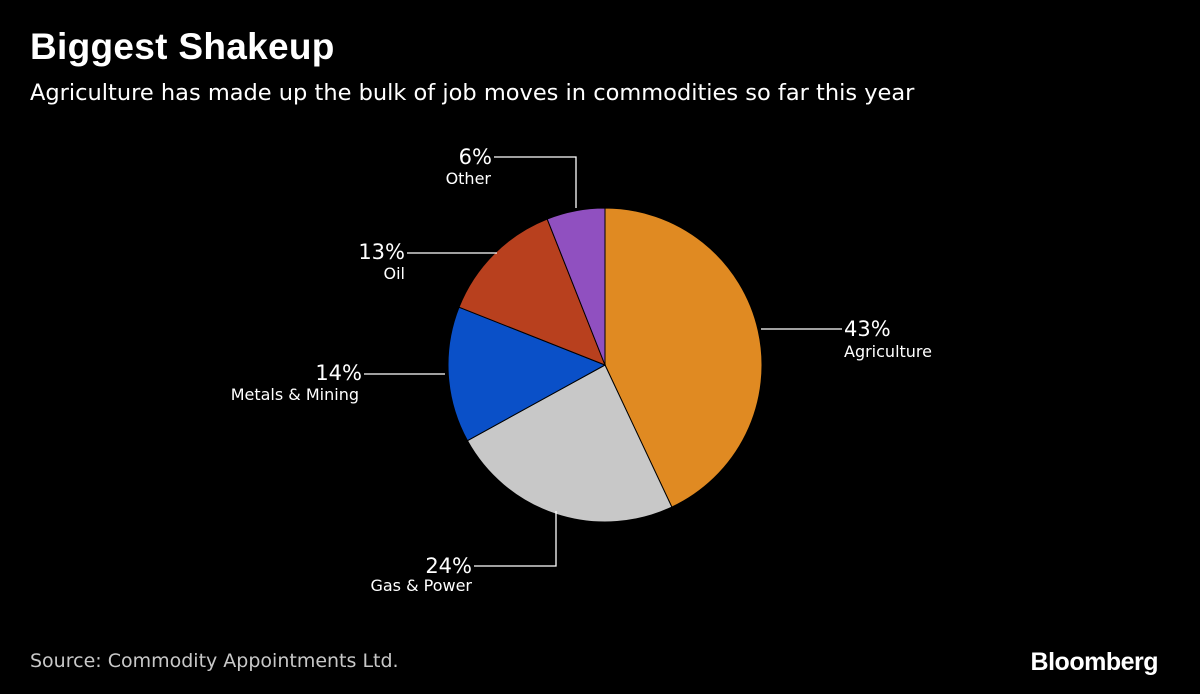 The height and width of the screenshot is (694, 1200). I want to click on slice-value-agriculture: 43%, so click(867, 329).